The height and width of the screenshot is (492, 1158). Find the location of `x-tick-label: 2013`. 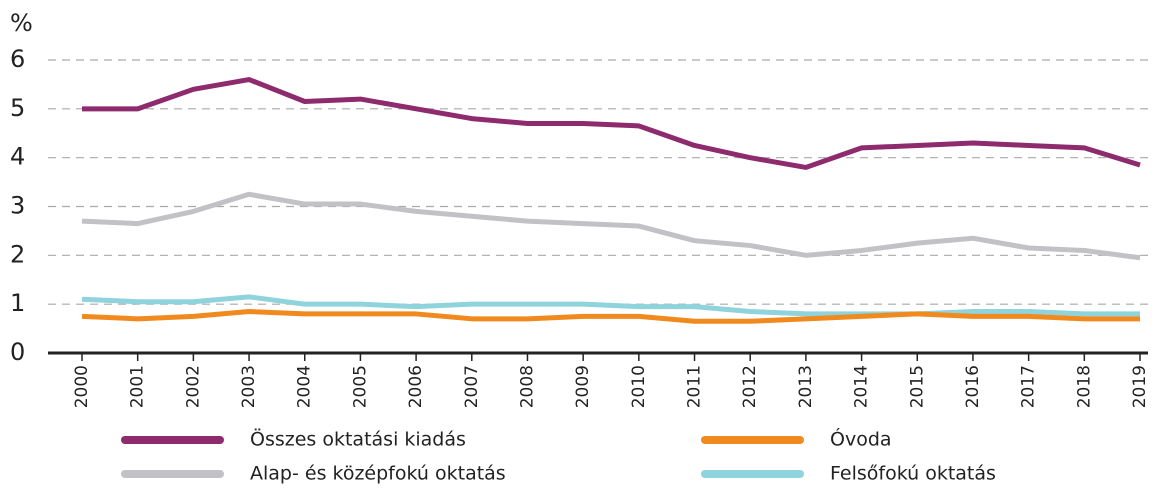

x-tick-label: 2013 is located at coordinates (806, 386).